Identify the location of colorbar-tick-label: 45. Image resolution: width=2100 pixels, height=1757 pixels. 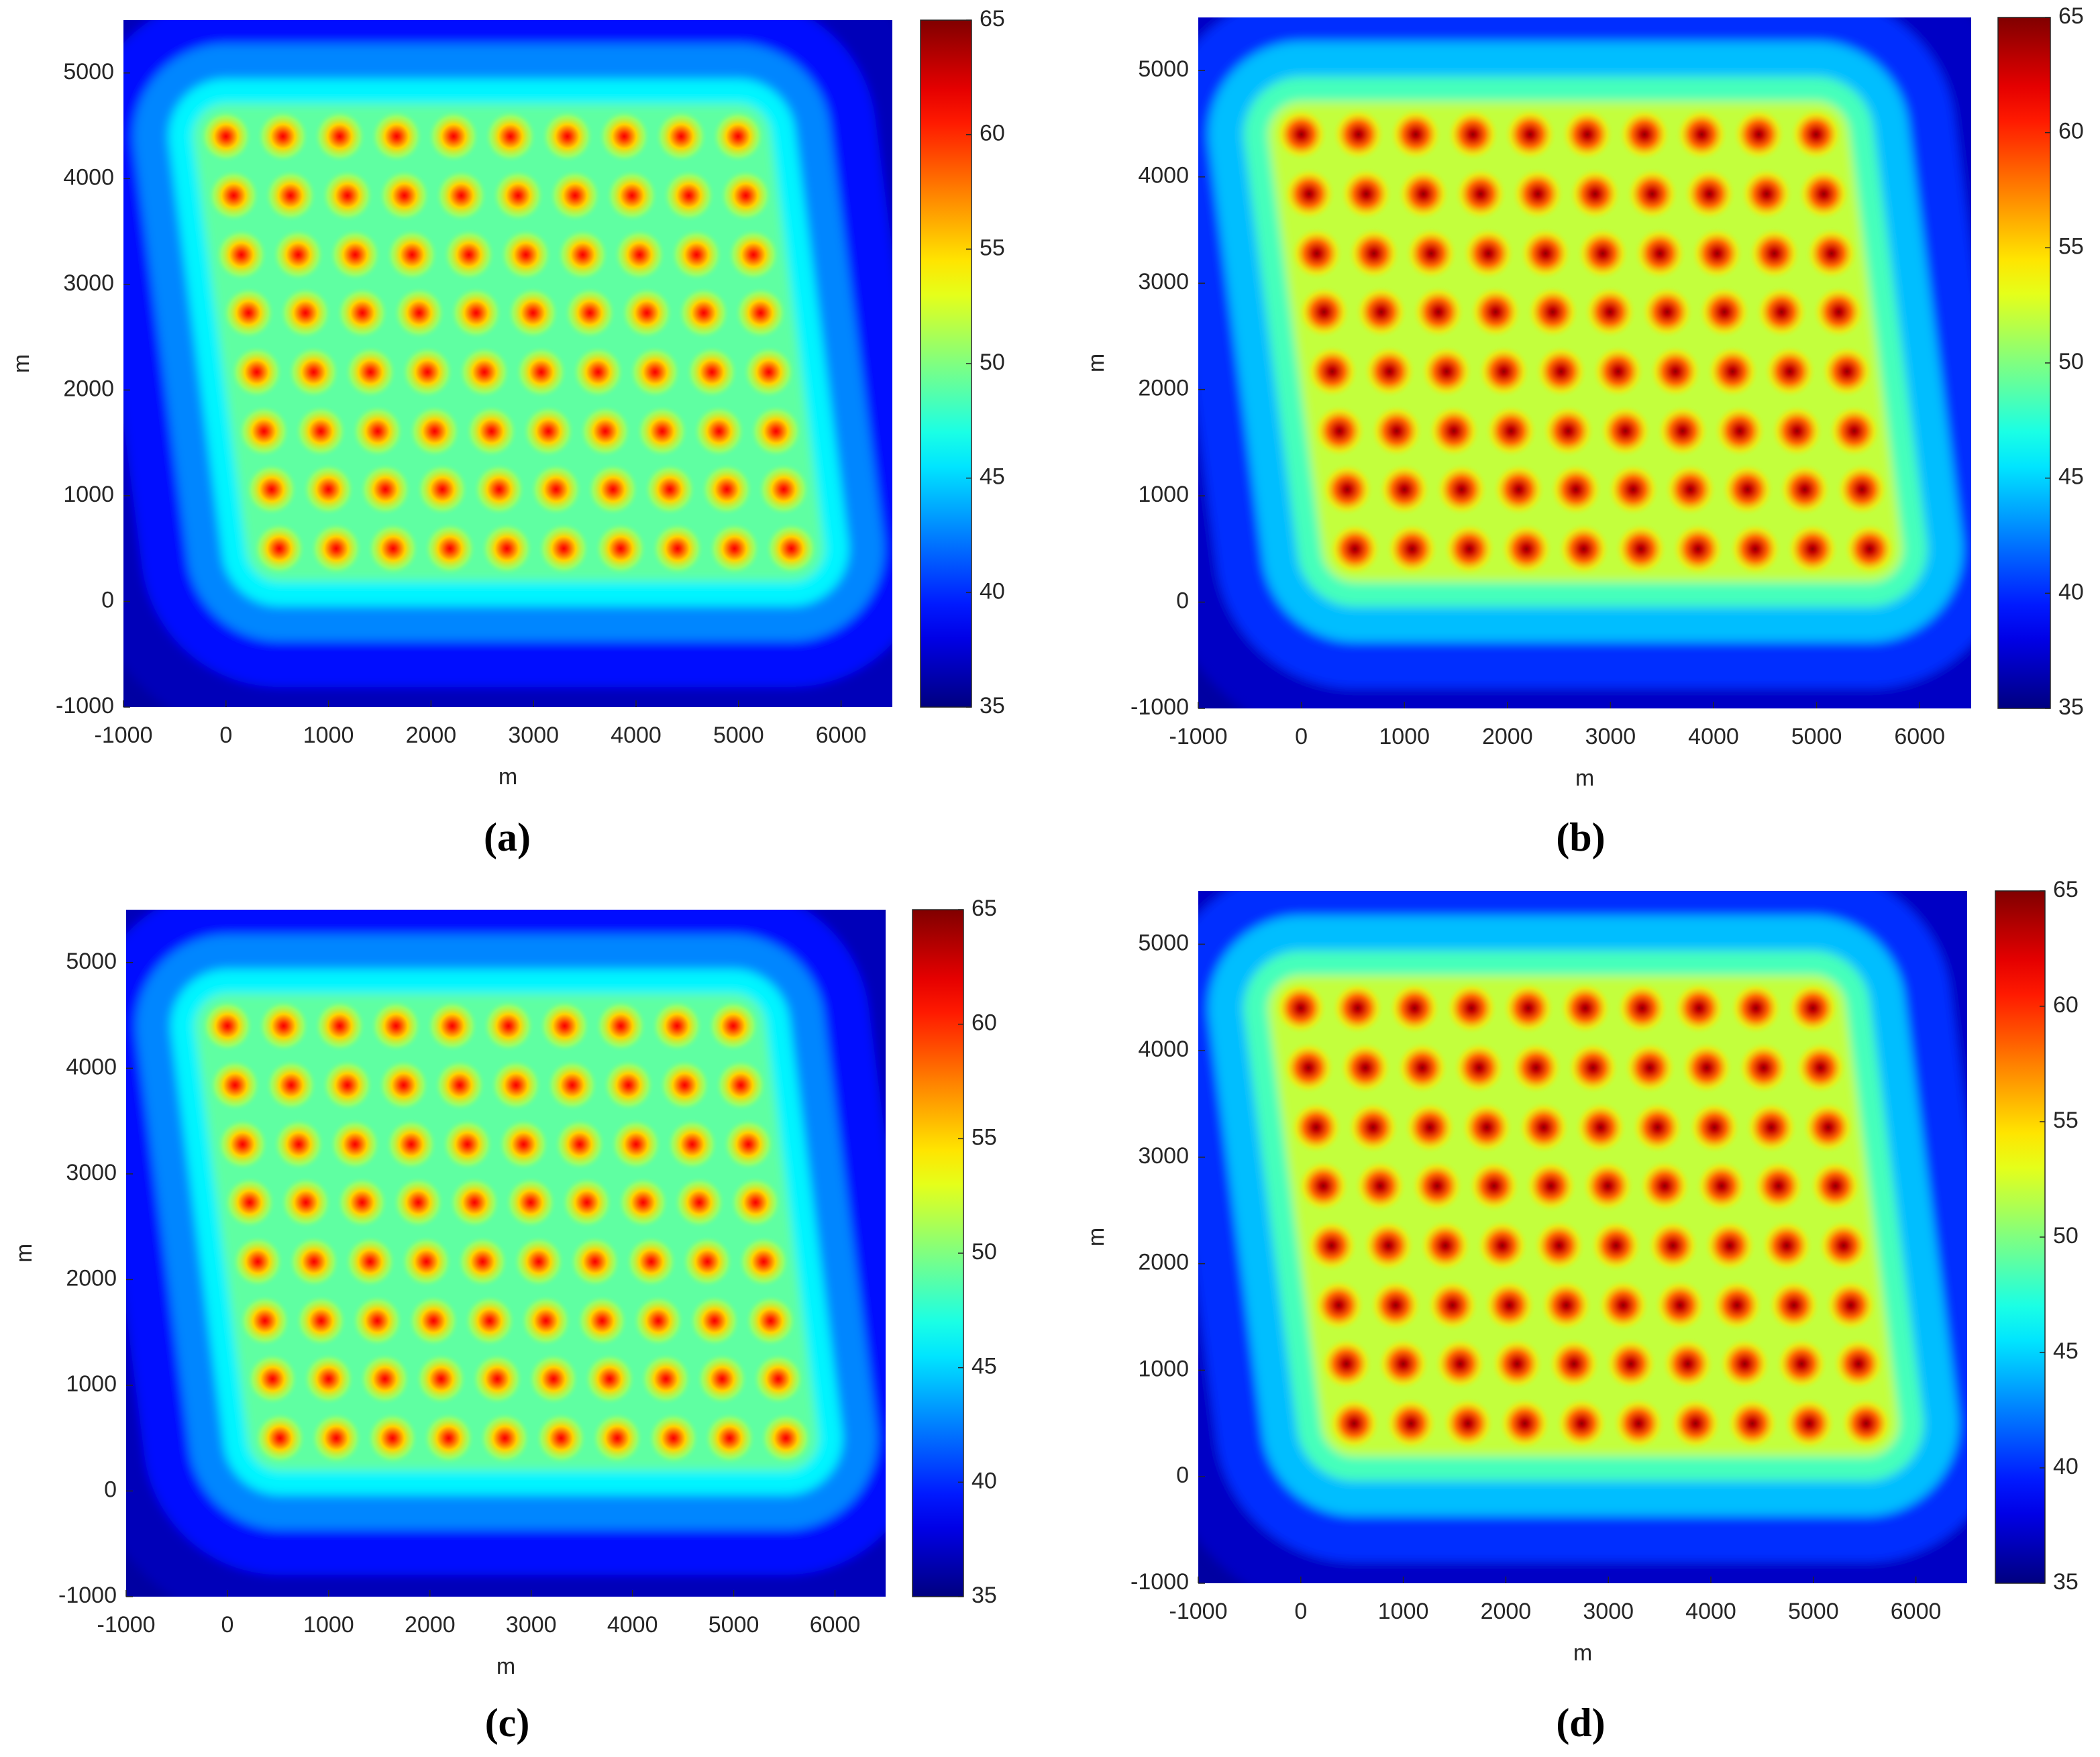
(985, 1366).